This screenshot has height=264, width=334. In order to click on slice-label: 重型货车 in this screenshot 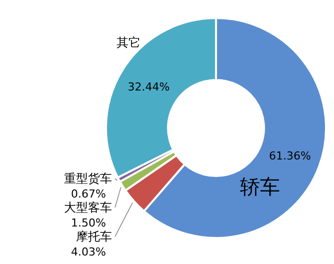, I will do `click(88, 179)`.